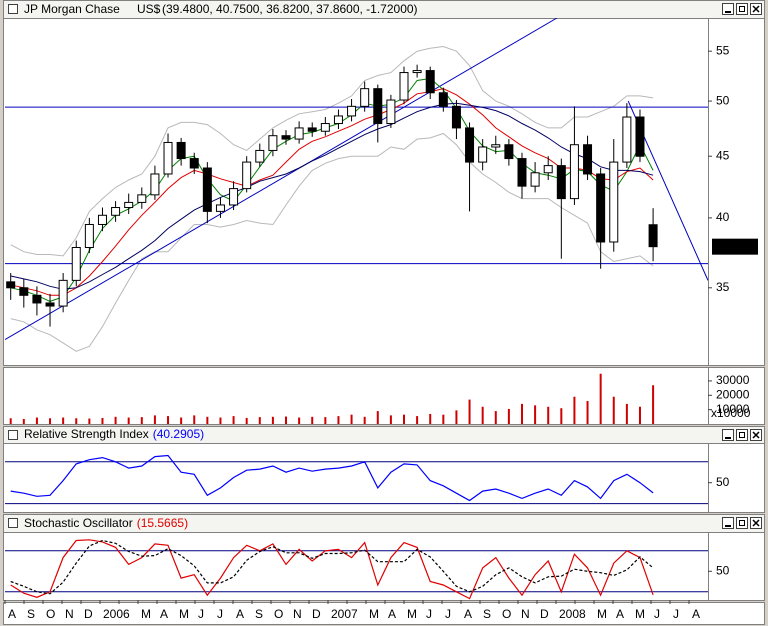 The image size is (768, 626). What do you see at coordinates (525, 614) in the screenshot?
I see `x-tick-label: N` at bounding box center [525, 614].